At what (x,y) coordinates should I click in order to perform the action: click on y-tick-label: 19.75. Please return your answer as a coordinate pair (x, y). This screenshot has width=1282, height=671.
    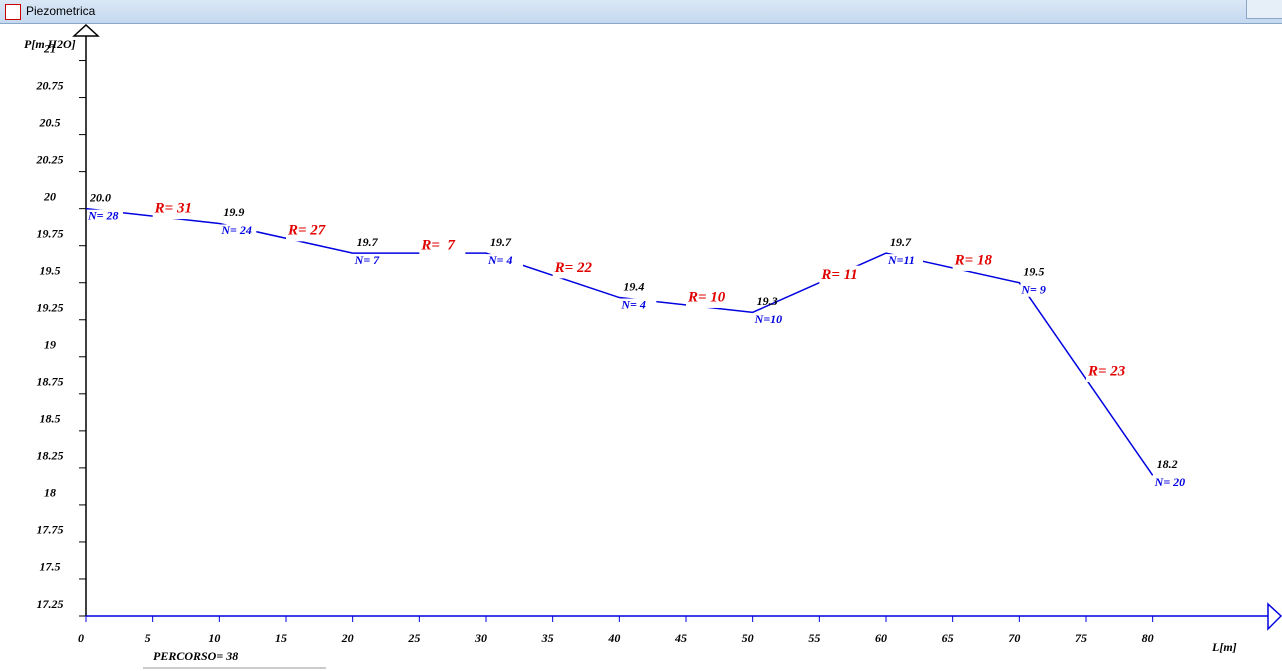
    Looking at the image, I should click on (50, 233).